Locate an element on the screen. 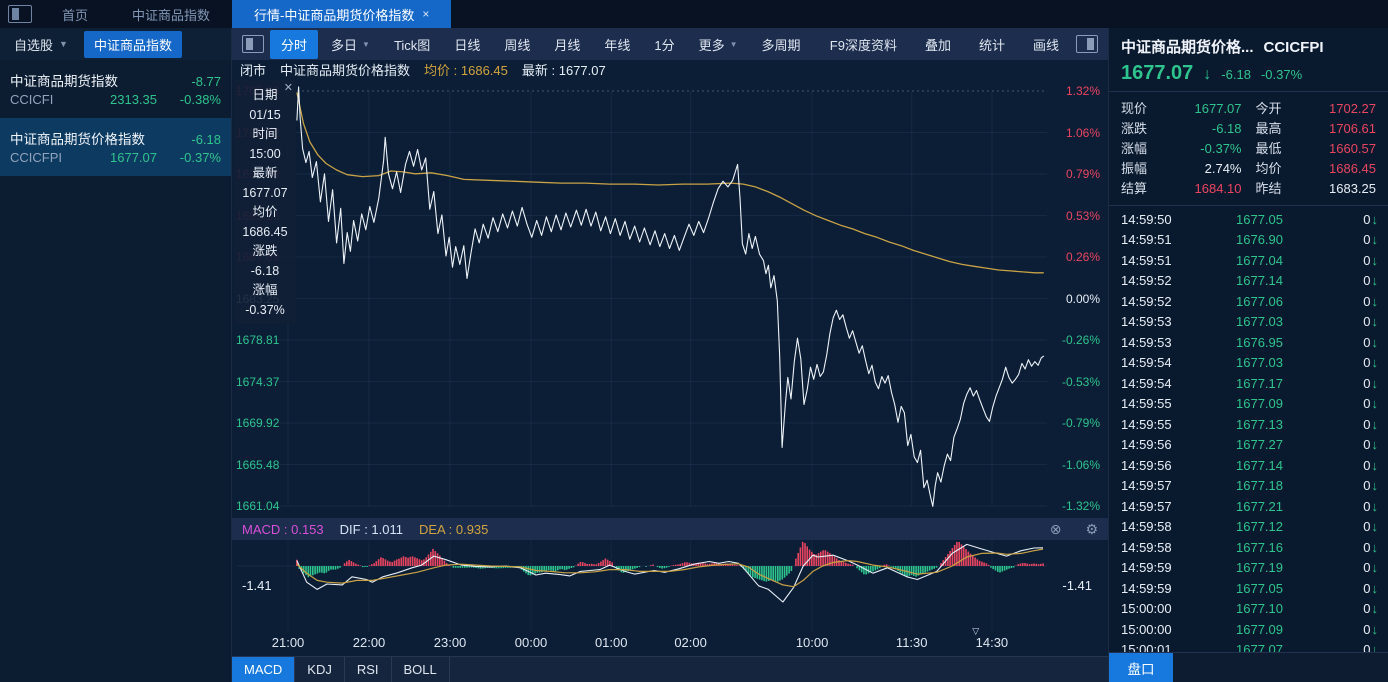 The width and height of the screenshot is (1388, 682). time-axis-label: 23:00 is located at coordinates (450, 642).